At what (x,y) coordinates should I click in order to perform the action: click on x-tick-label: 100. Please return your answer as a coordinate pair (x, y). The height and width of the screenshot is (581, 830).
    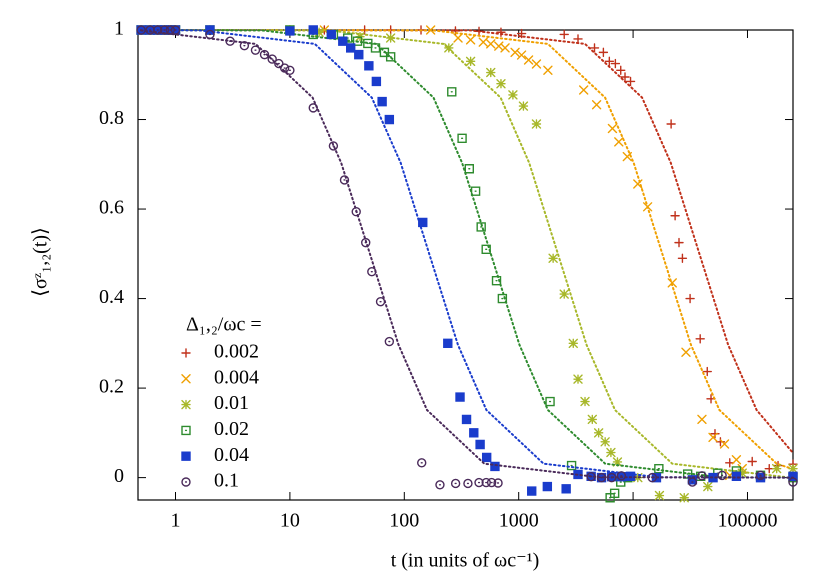
    Looking at the image, I should click on (404, 521).